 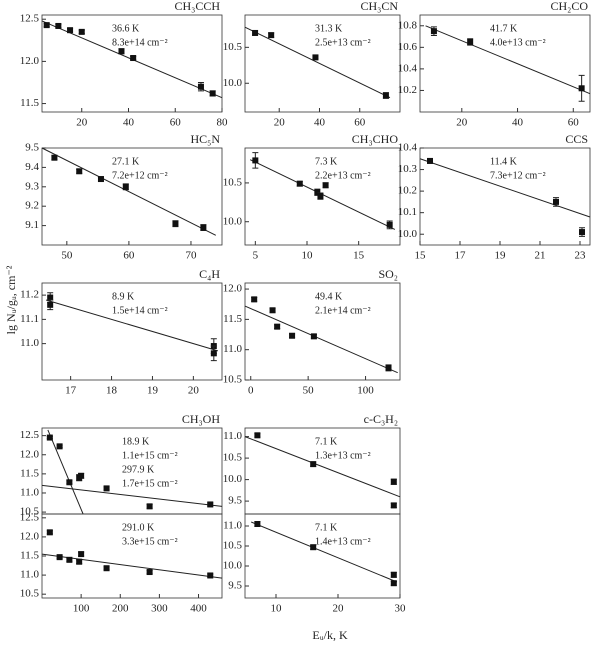 I want to click on panel-title: c-C₃H₂, so click(x=381, y=419).